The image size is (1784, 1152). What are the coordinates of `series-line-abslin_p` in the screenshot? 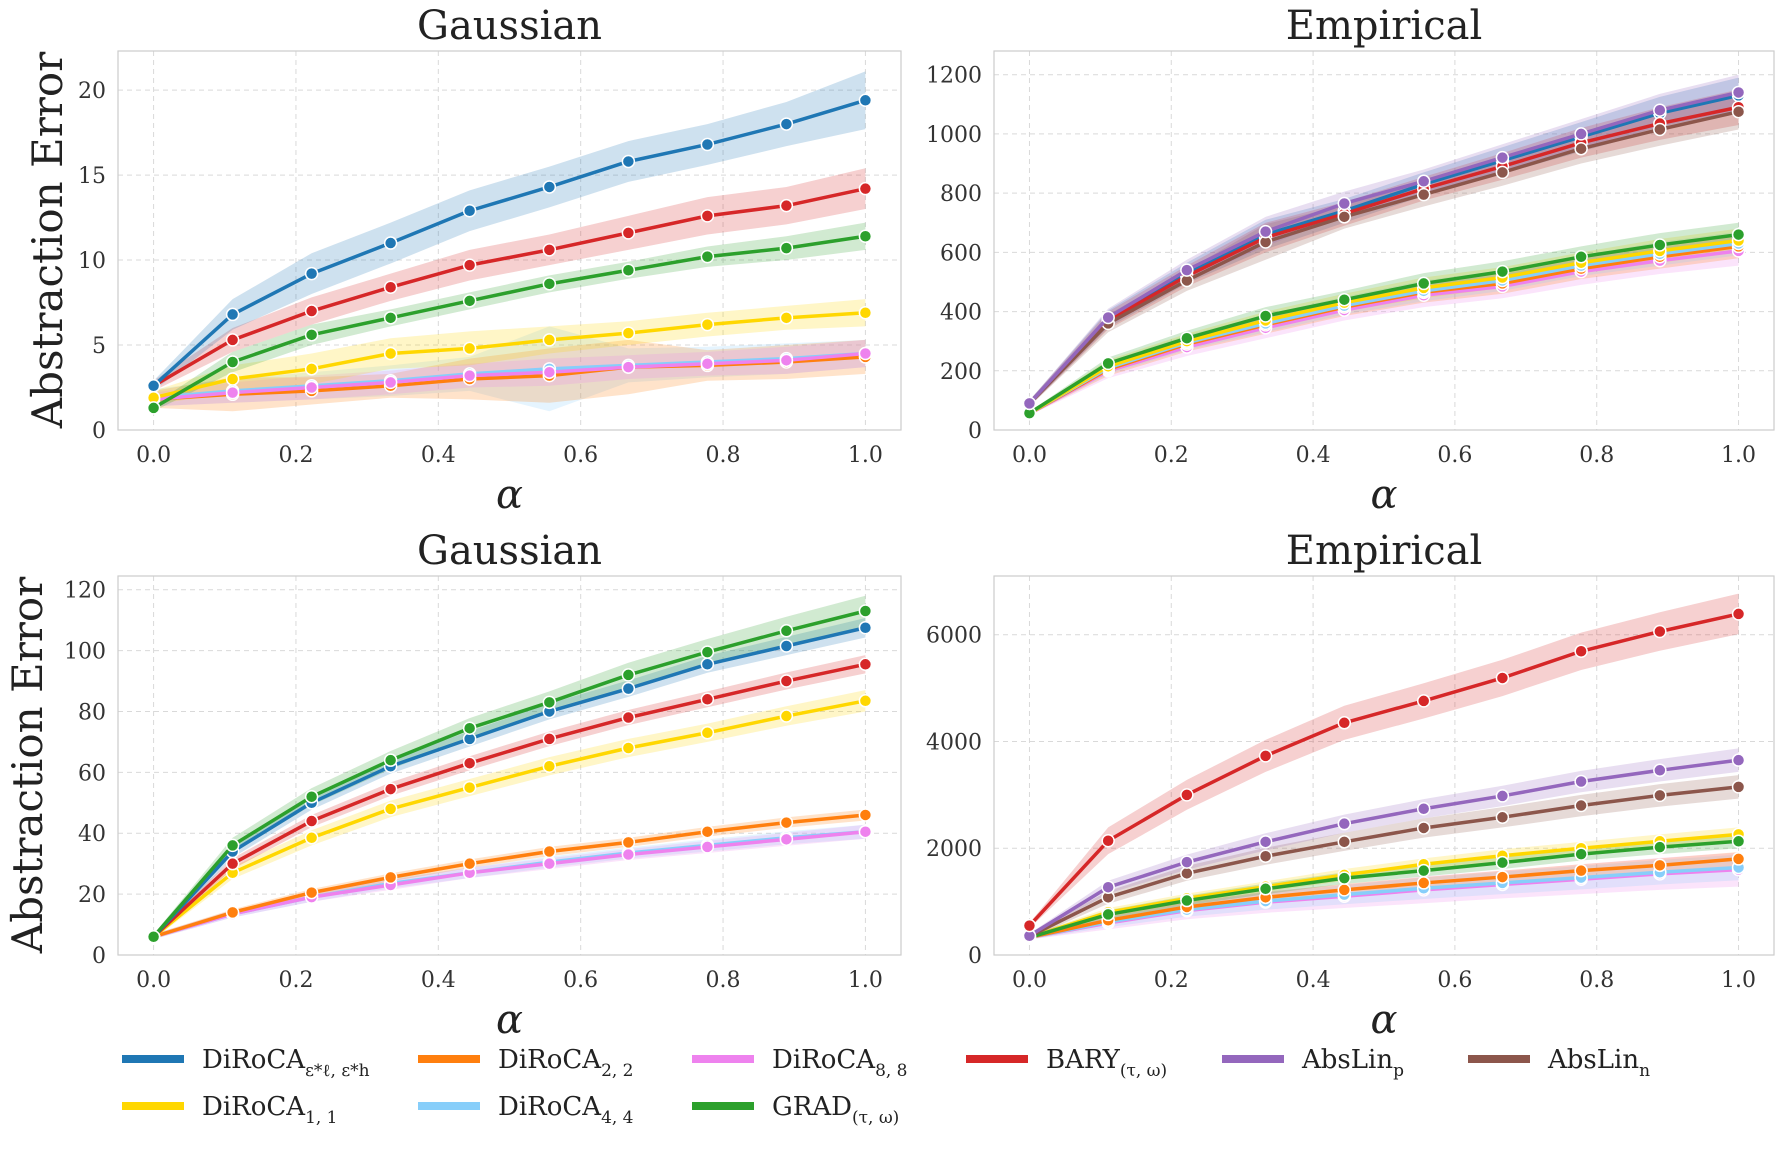 It's located at (1383, 247).